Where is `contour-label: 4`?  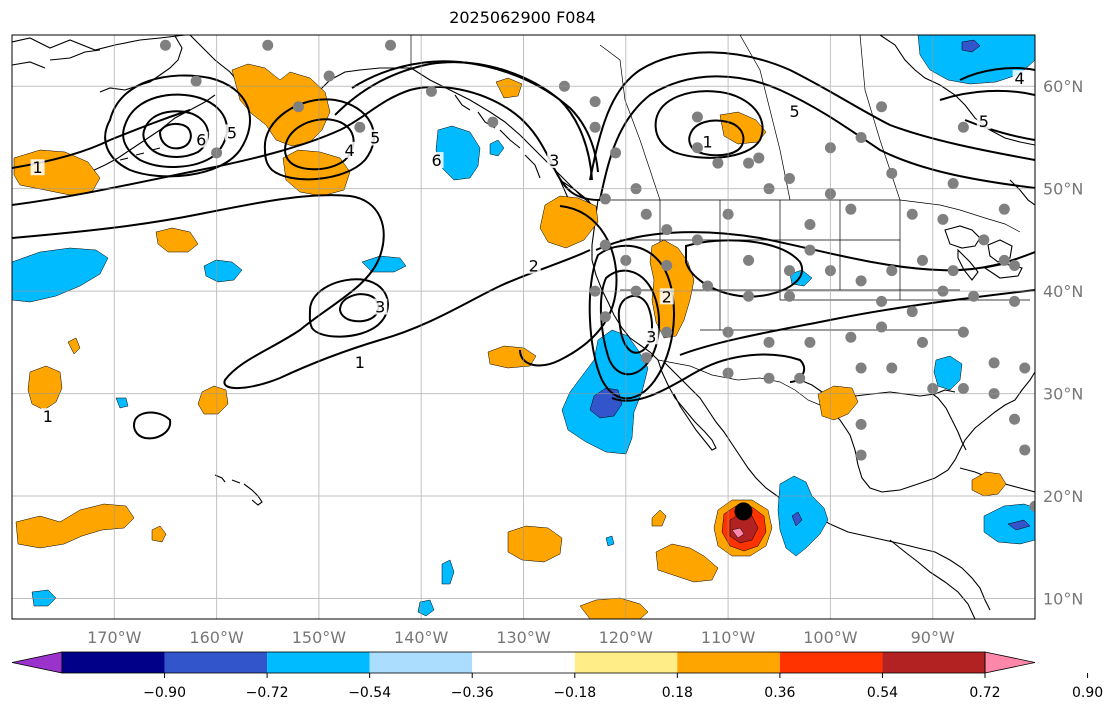 contour-label: 4 is located at coordinates (349, 150).